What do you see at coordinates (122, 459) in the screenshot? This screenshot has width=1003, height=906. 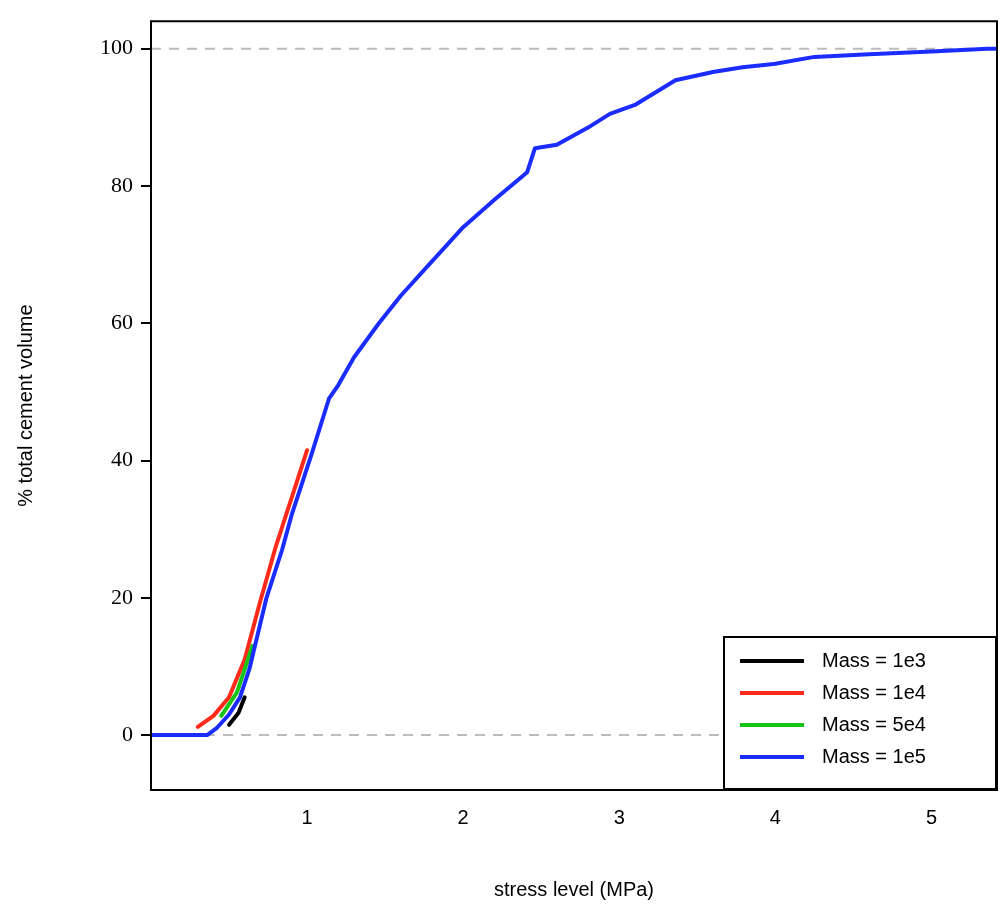 I see `y-tick-label: 40` at bounding box center [122, 459].